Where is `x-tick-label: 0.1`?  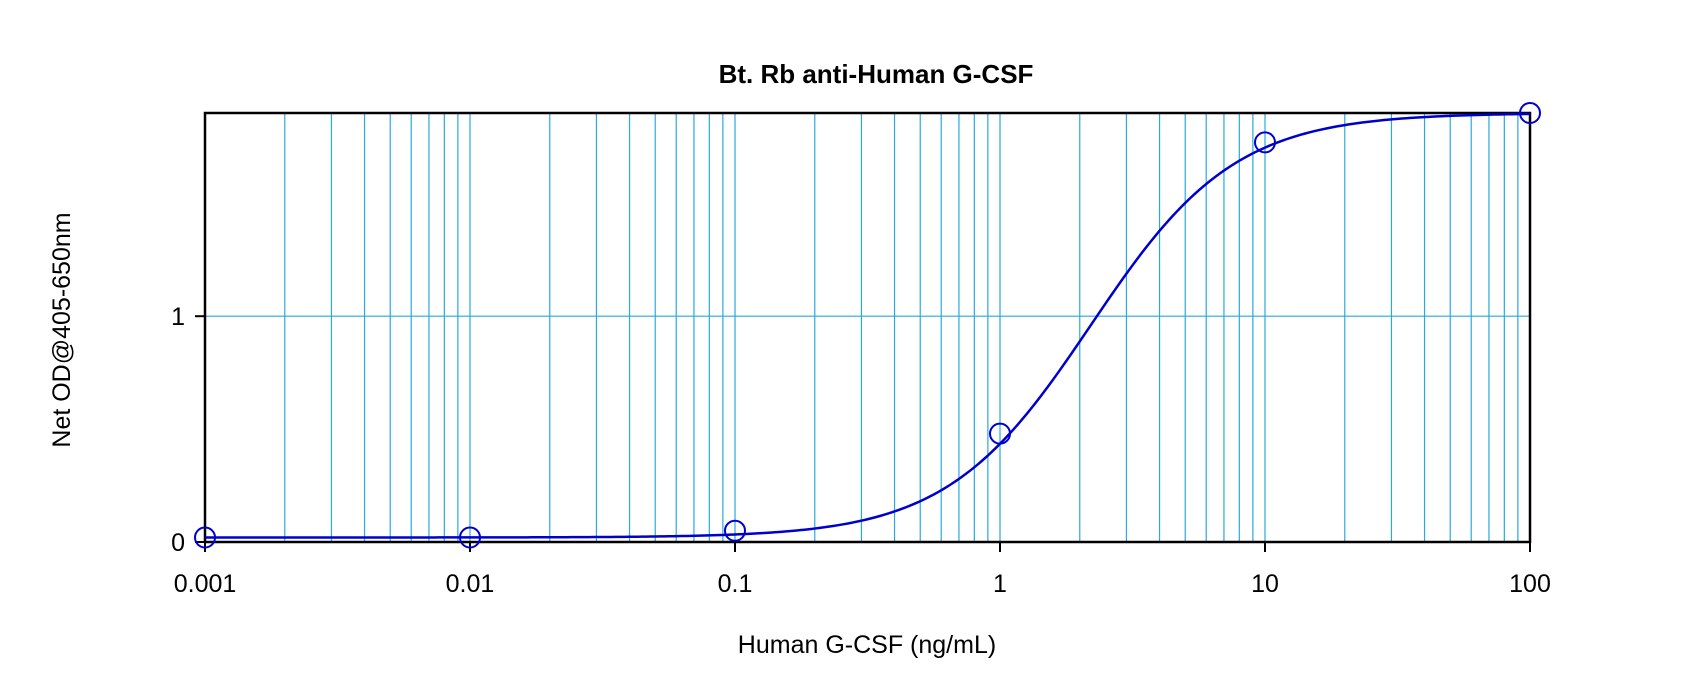 x-tick-label: 0.1 is located at coordinates (735, 584).